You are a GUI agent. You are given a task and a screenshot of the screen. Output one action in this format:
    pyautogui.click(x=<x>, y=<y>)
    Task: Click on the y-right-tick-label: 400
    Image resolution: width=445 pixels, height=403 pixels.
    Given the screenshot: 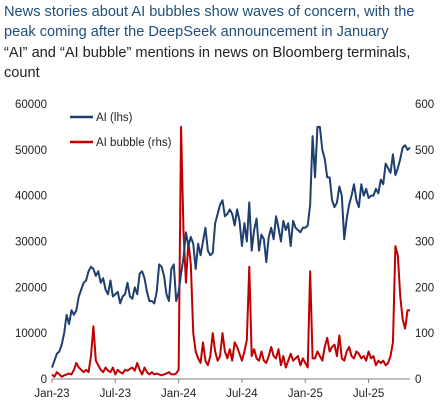 What is the action you would take?
    pyautogui.click(x=424, y=197)
    